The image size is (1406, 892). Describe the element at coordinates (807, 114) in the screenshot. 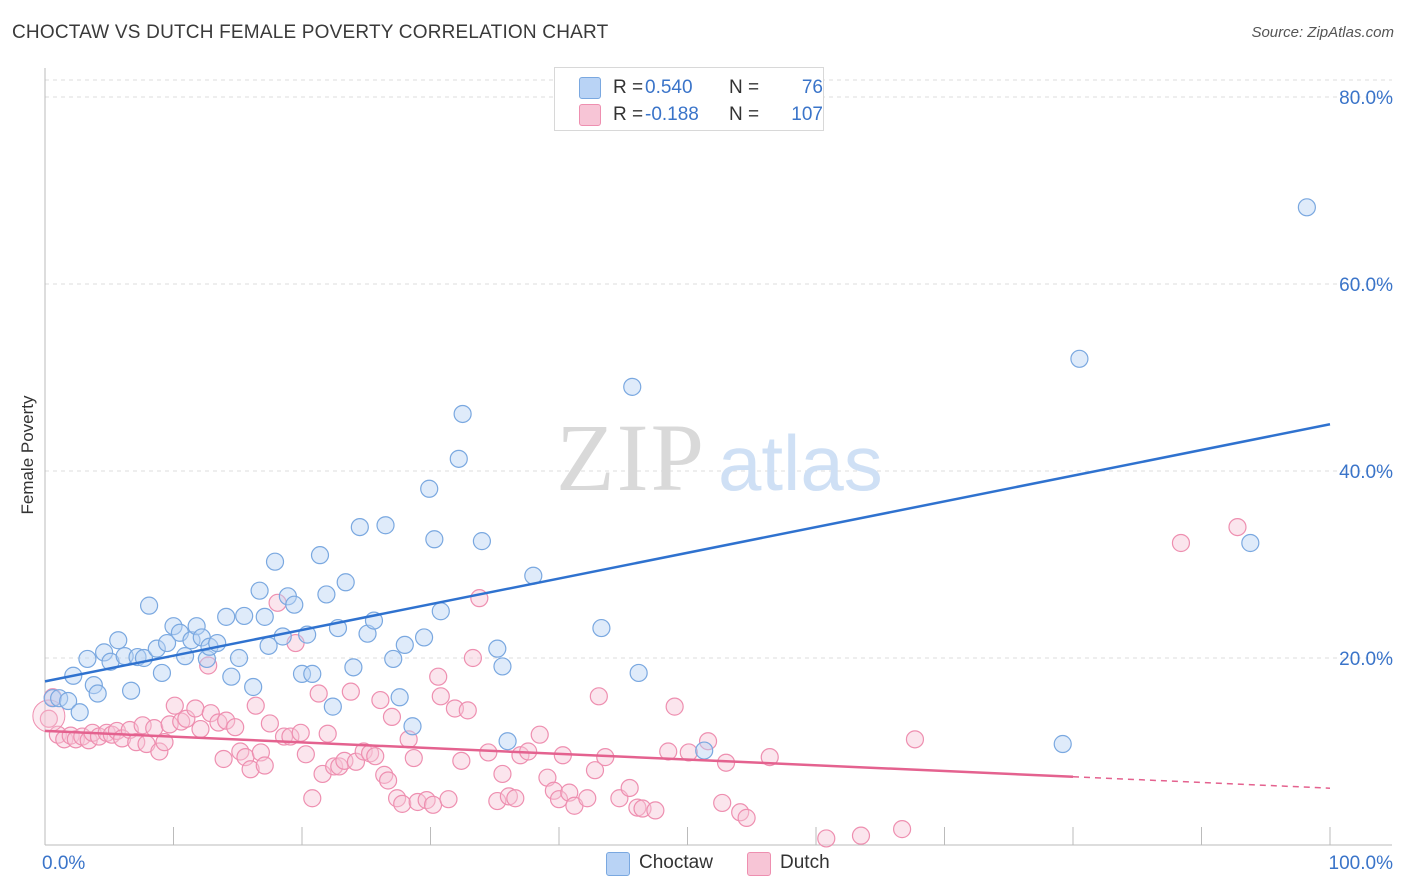

I see `legend-n-value: 107` at that location.